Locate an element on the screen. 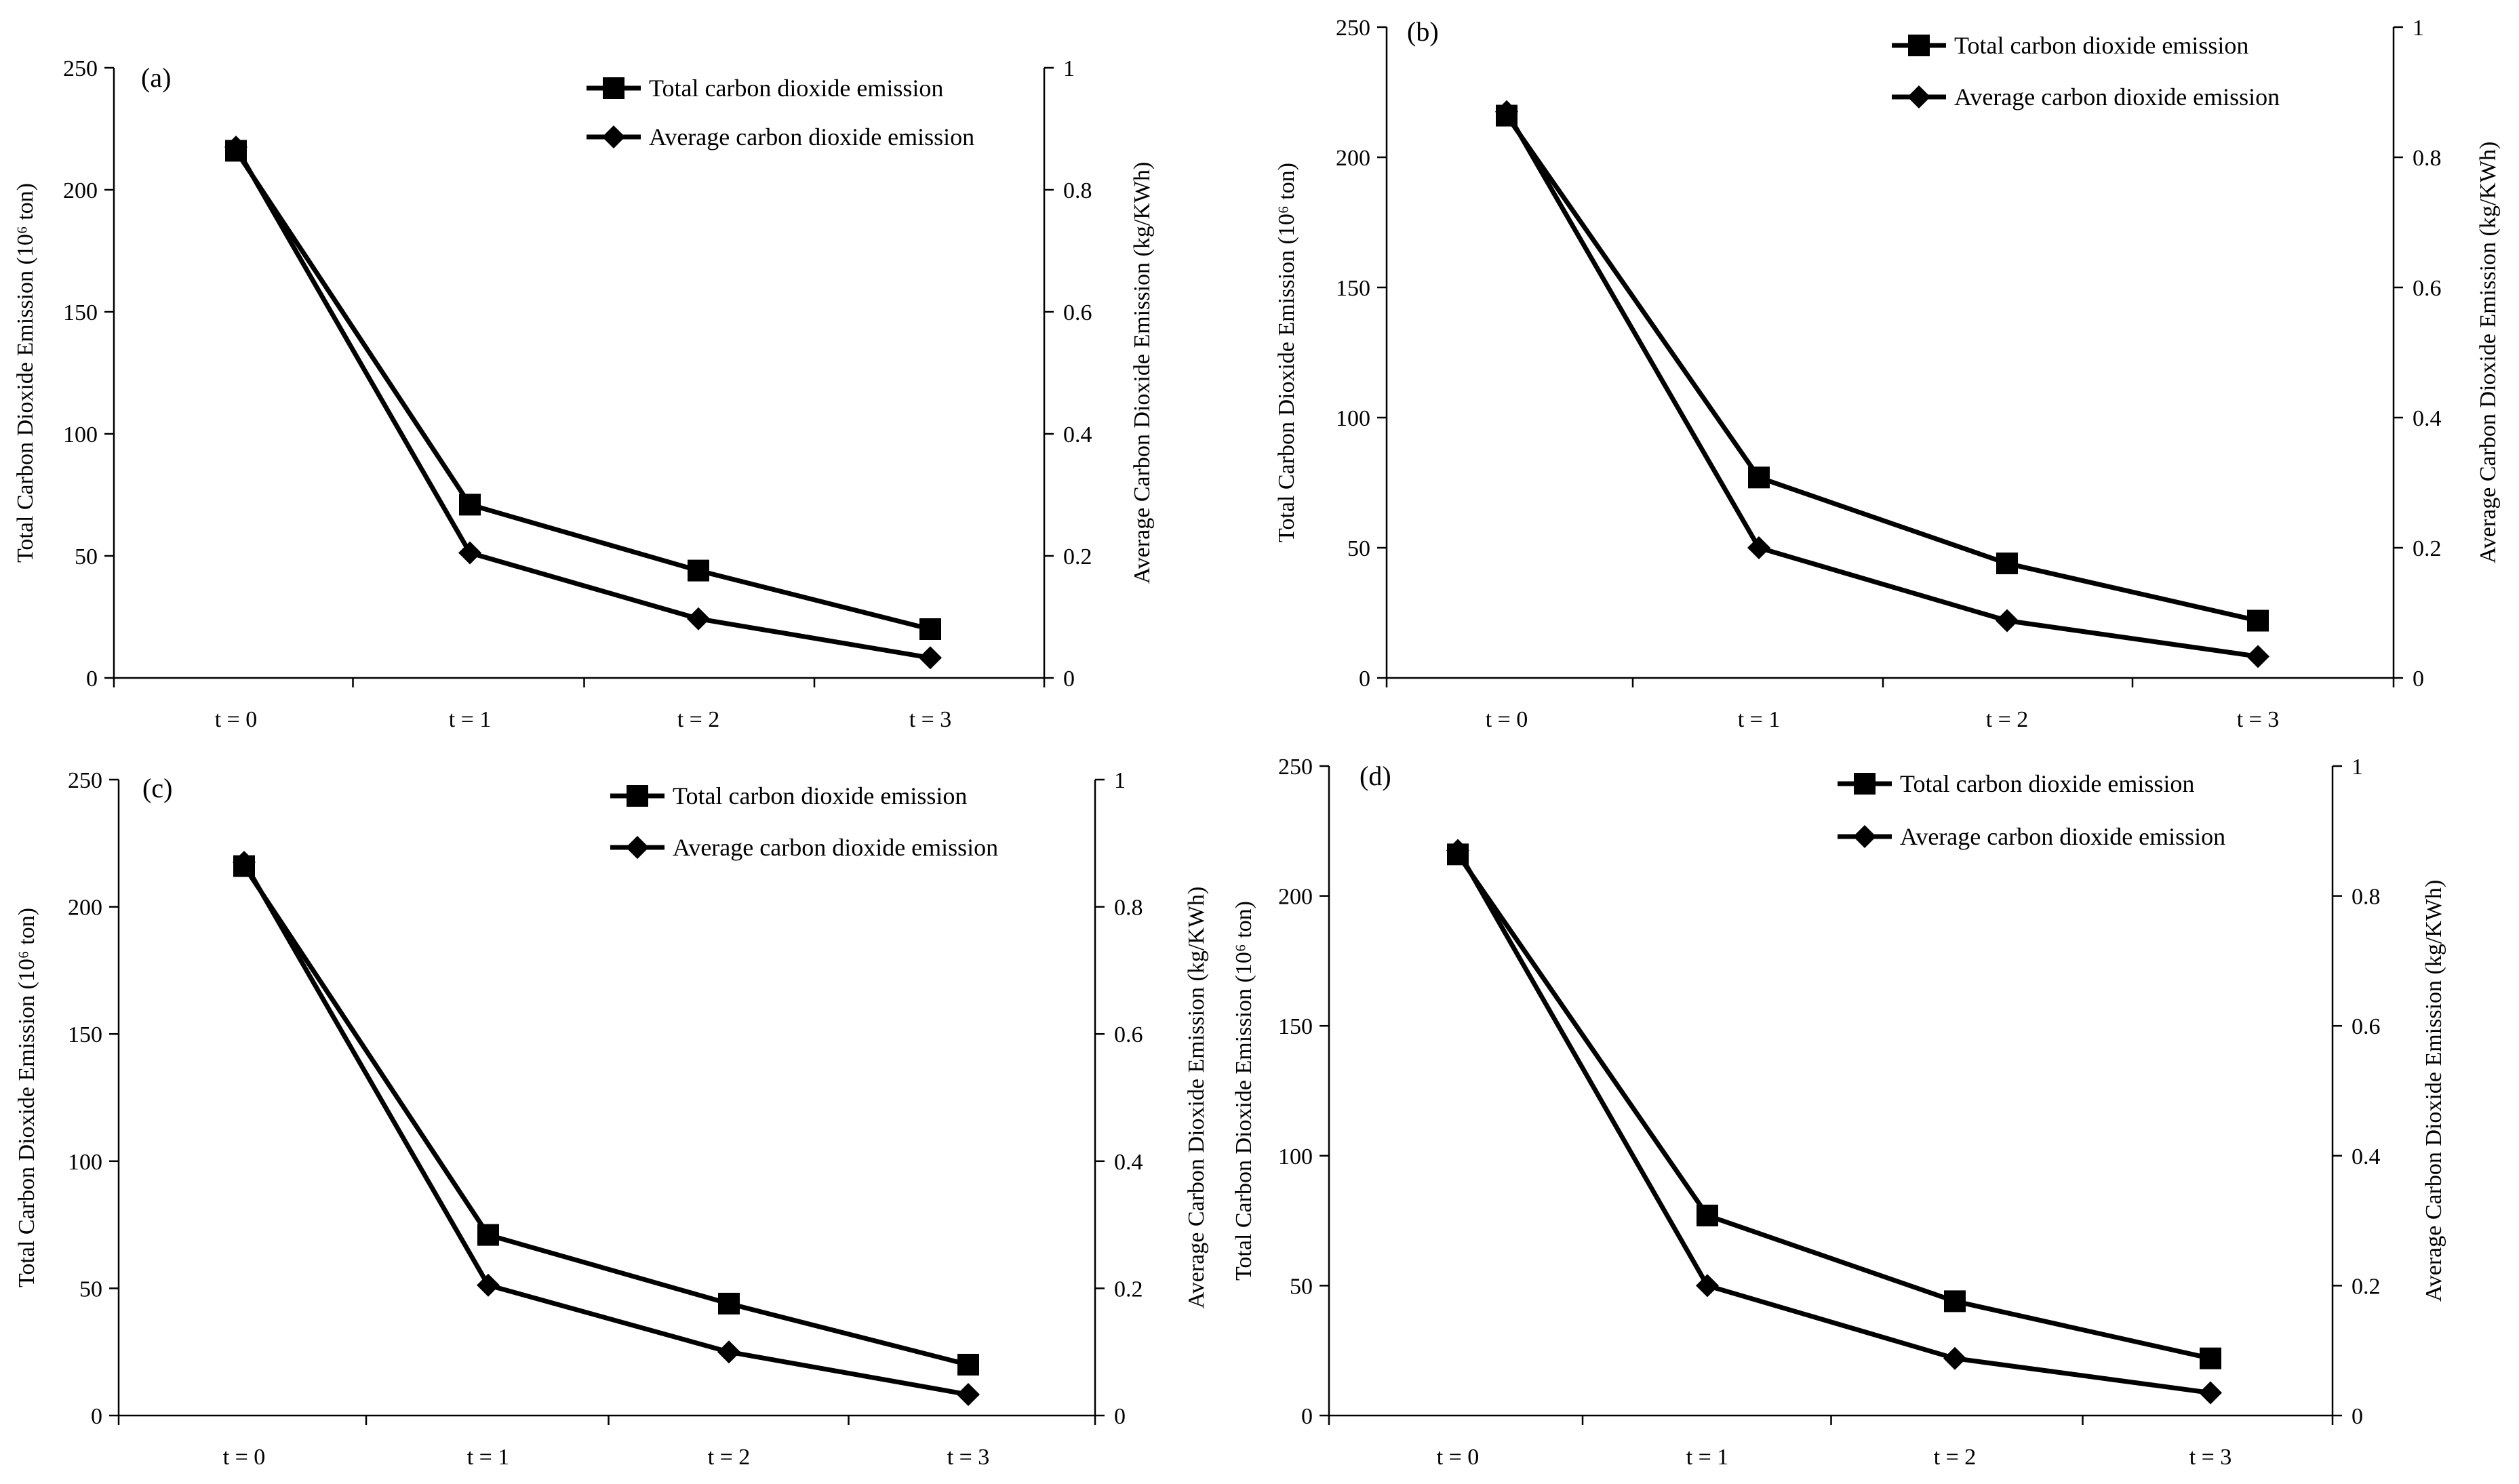 This screenshot has height=1484, width=2519. panel-label: (c) is located at coordinates (157, 788).